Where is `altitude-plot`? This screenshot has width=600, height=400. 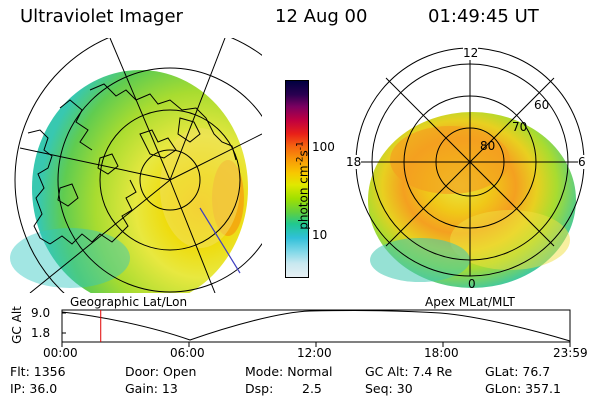
altitude-plot is located at coordinates (316, 328).